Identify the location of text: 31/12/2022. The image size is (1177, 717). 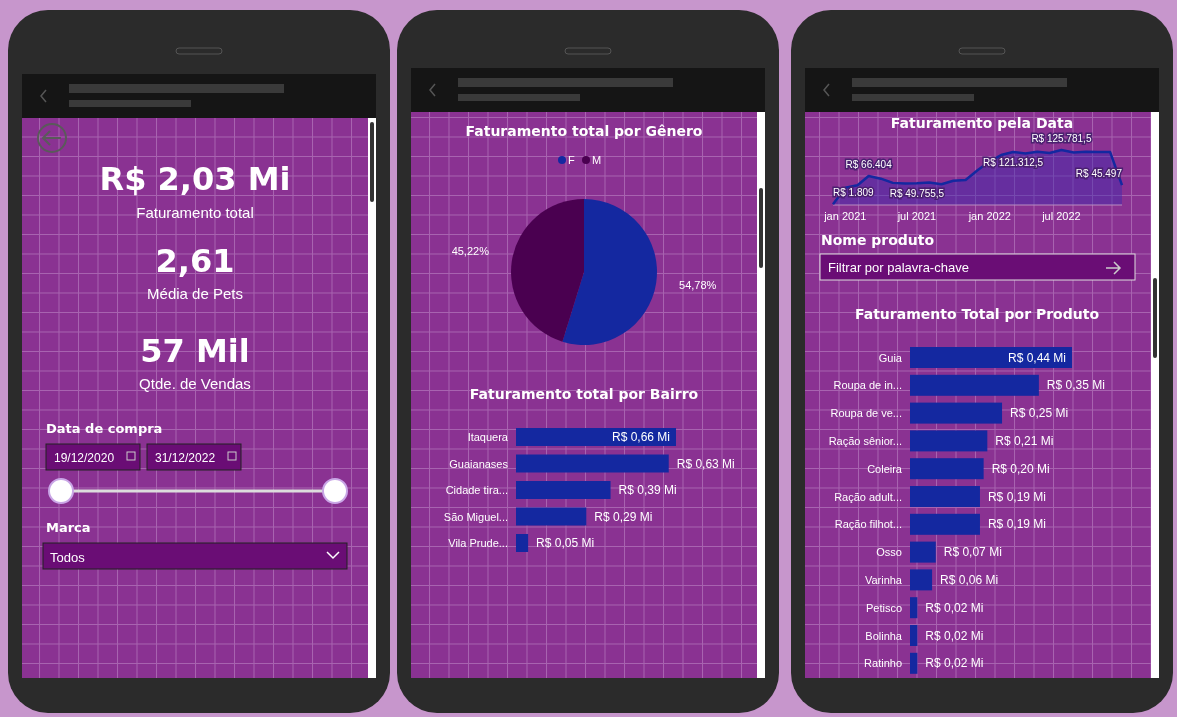
(185, 458).